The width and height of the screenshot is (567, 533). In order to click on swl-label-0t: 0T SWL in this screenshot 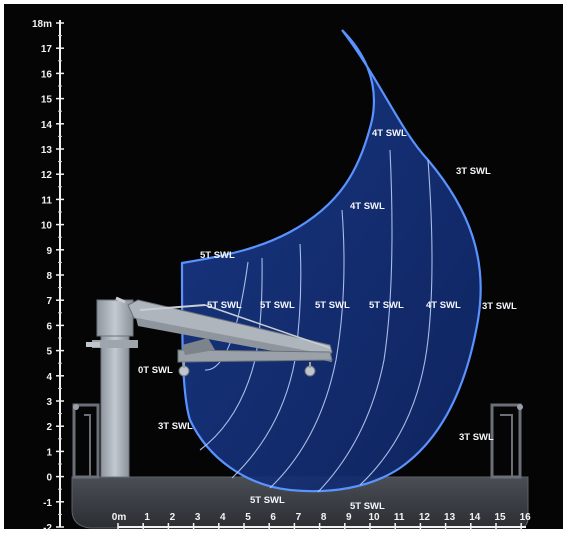, I will do `click(155, 370)`.